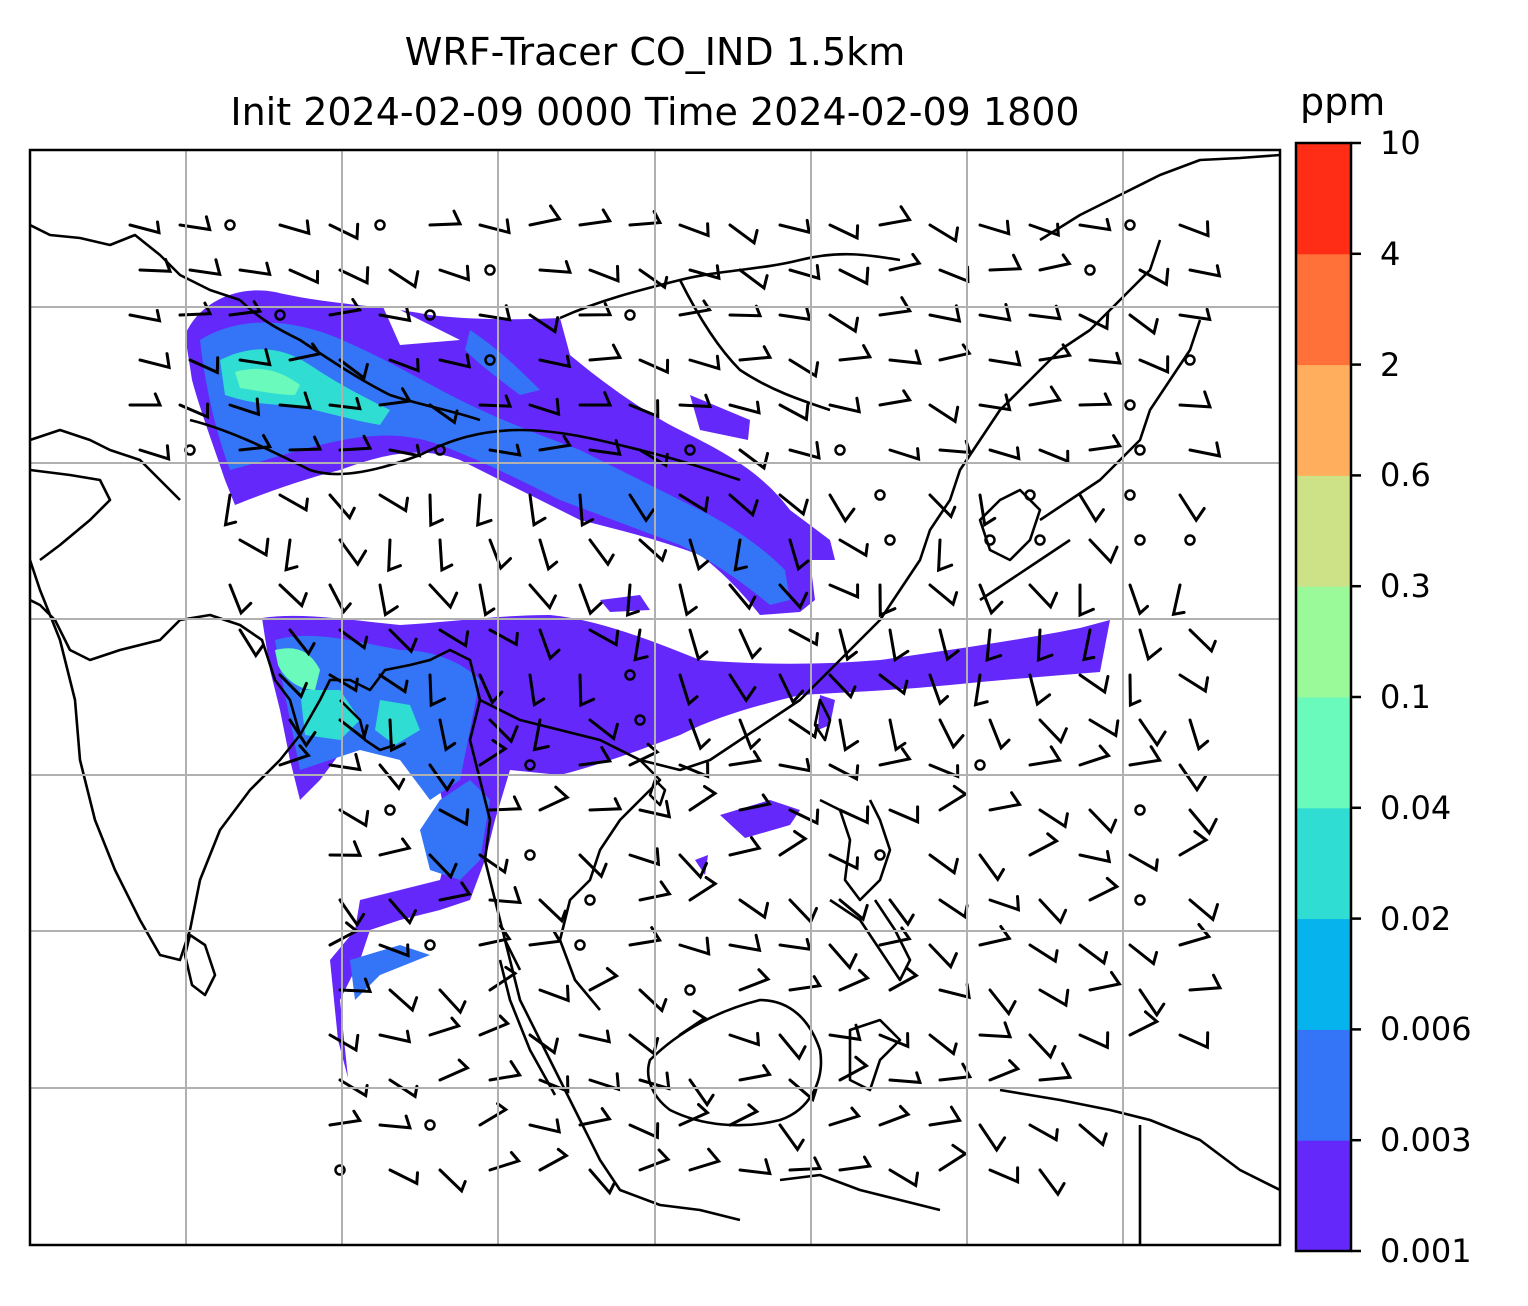 Image resolution: width=1528 pixels, height=1306 pixels. What do you see at coordinates (1426, 1029) in the screenshot?
I see `colorbar-tick-label: 0.006` at bounding box center [1426, 1029].